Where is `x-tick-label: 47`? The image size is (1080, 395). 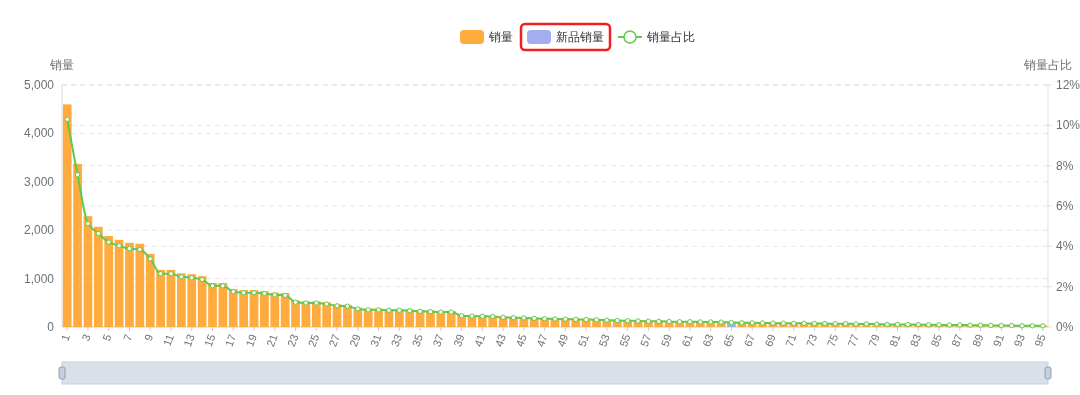
x-tick-label: 47 is located at coordinates (542, 340).